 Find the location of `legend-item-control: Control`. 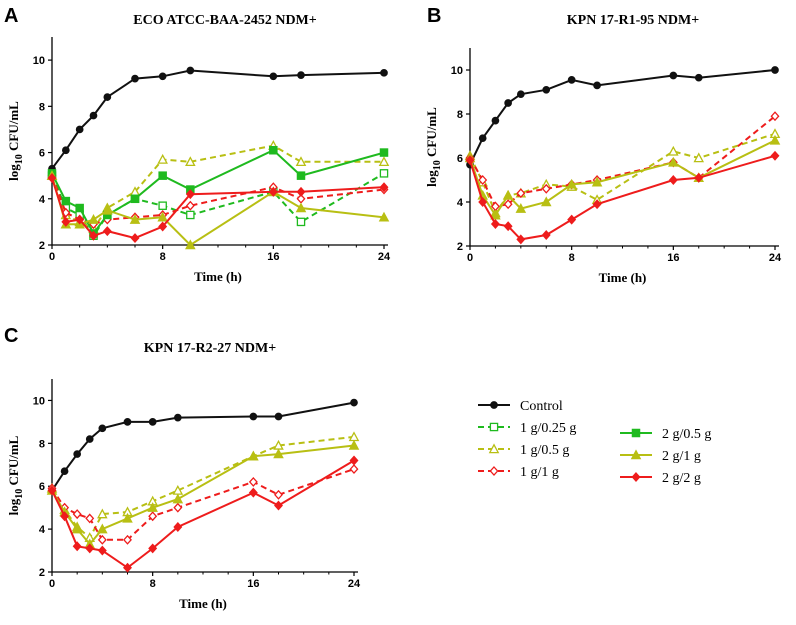

legend-item-control: Control is located at coordinates (520, 406).